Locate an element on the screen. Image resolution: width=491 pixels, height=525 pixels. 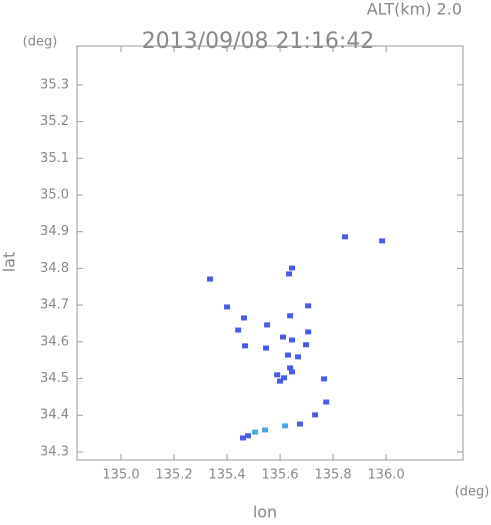
y-tick-label: 34.4 is located at coordinates (54, 415).